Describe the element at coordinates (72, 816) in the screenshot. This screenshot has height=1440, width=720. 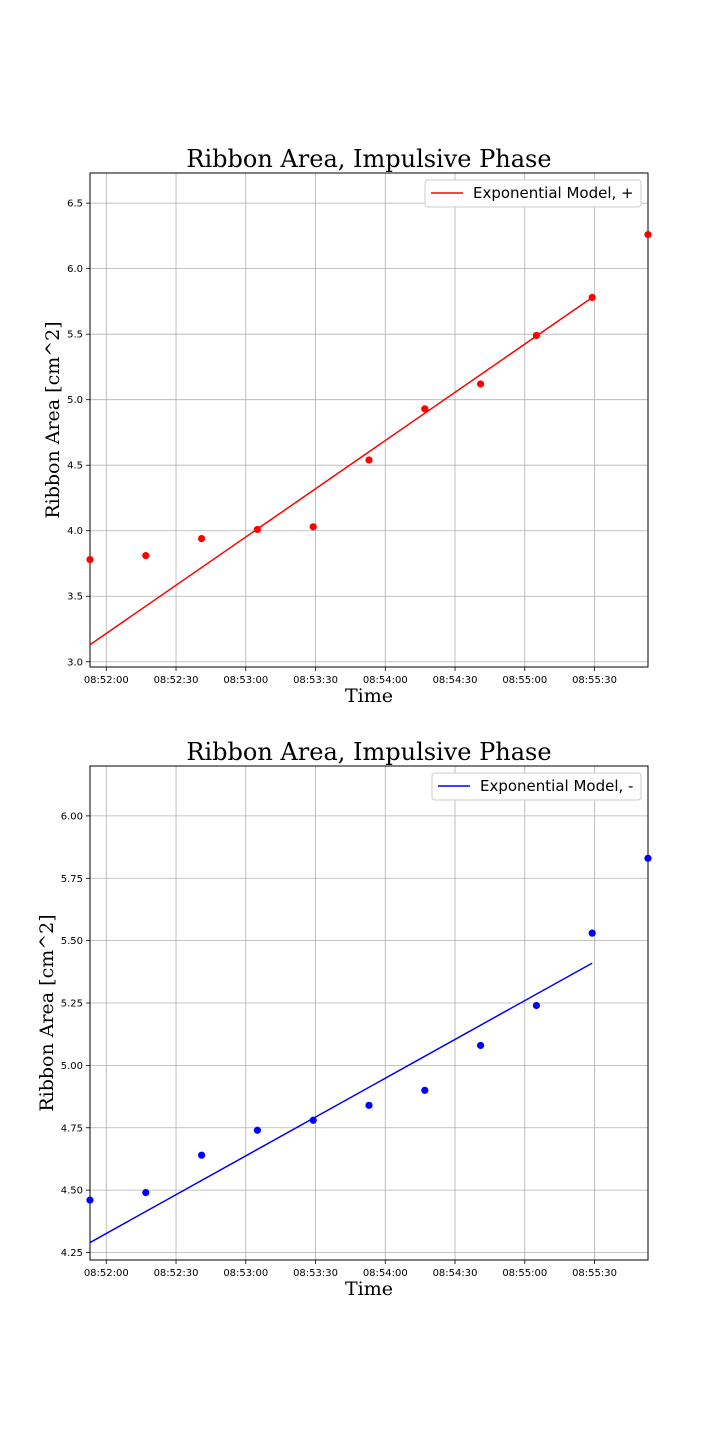
I see `y-tick-label: 6.00` at that location.